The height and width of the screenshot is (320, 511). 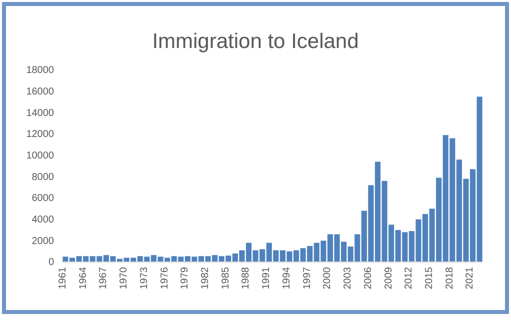 I want to click on y-tick-label: 18000, so click(x=40, y=70).